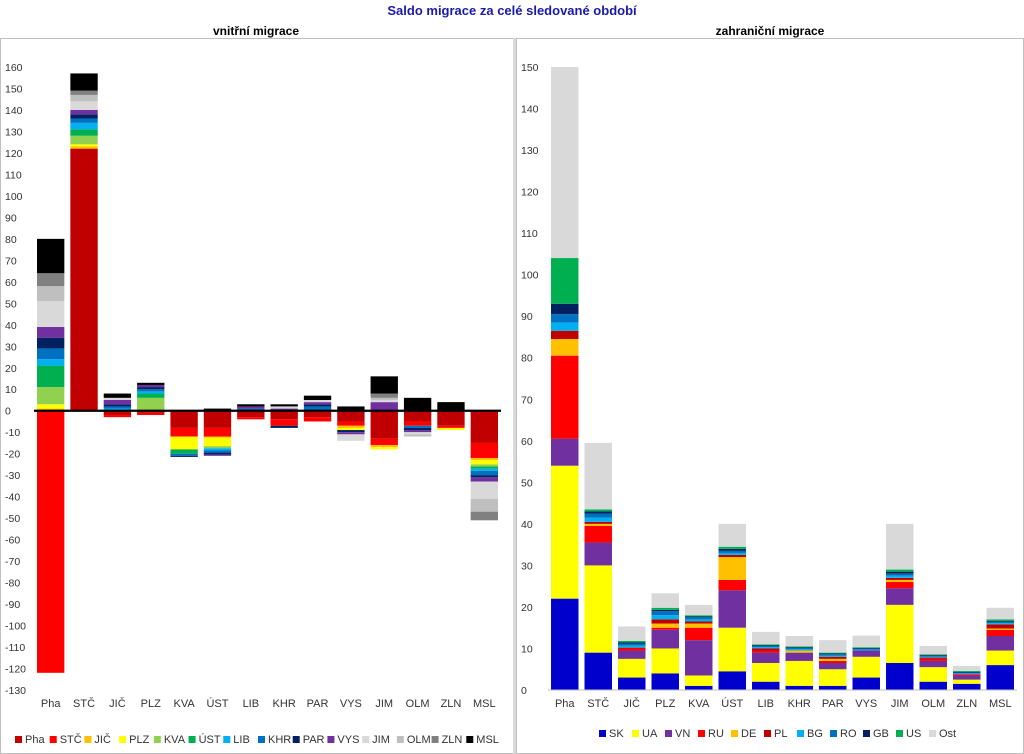 The height and width of the screenshot is (754, 1024). What do you see at coordinates (616, 734) in the screenshot?
I see `legend-entry: SK` at bounding box center [616, 734].